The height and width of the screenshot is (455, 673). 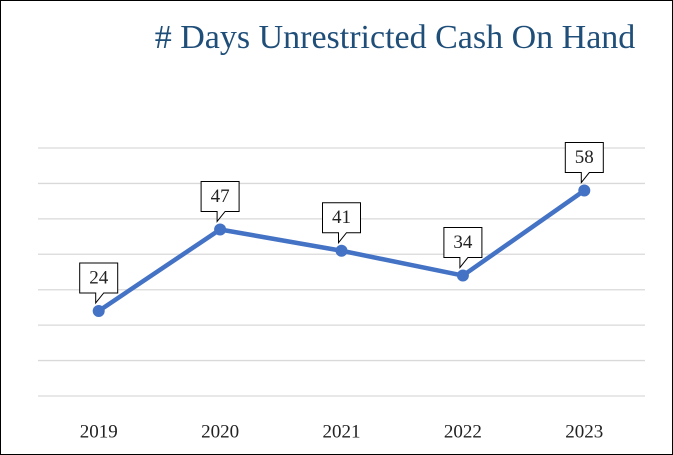 I want to click on data-label: 47, so click(x=220, y=196).